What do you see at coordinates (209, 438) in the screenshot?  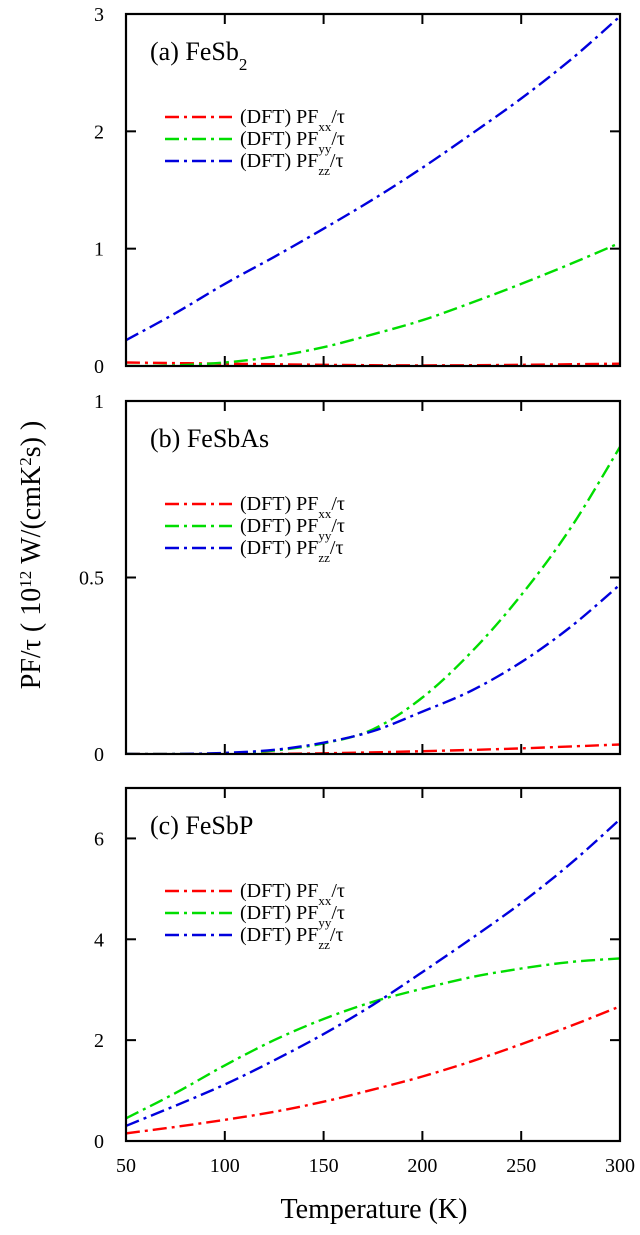 I see `panel-title: (b) FeSbAs` at bounding box center [209, 438].